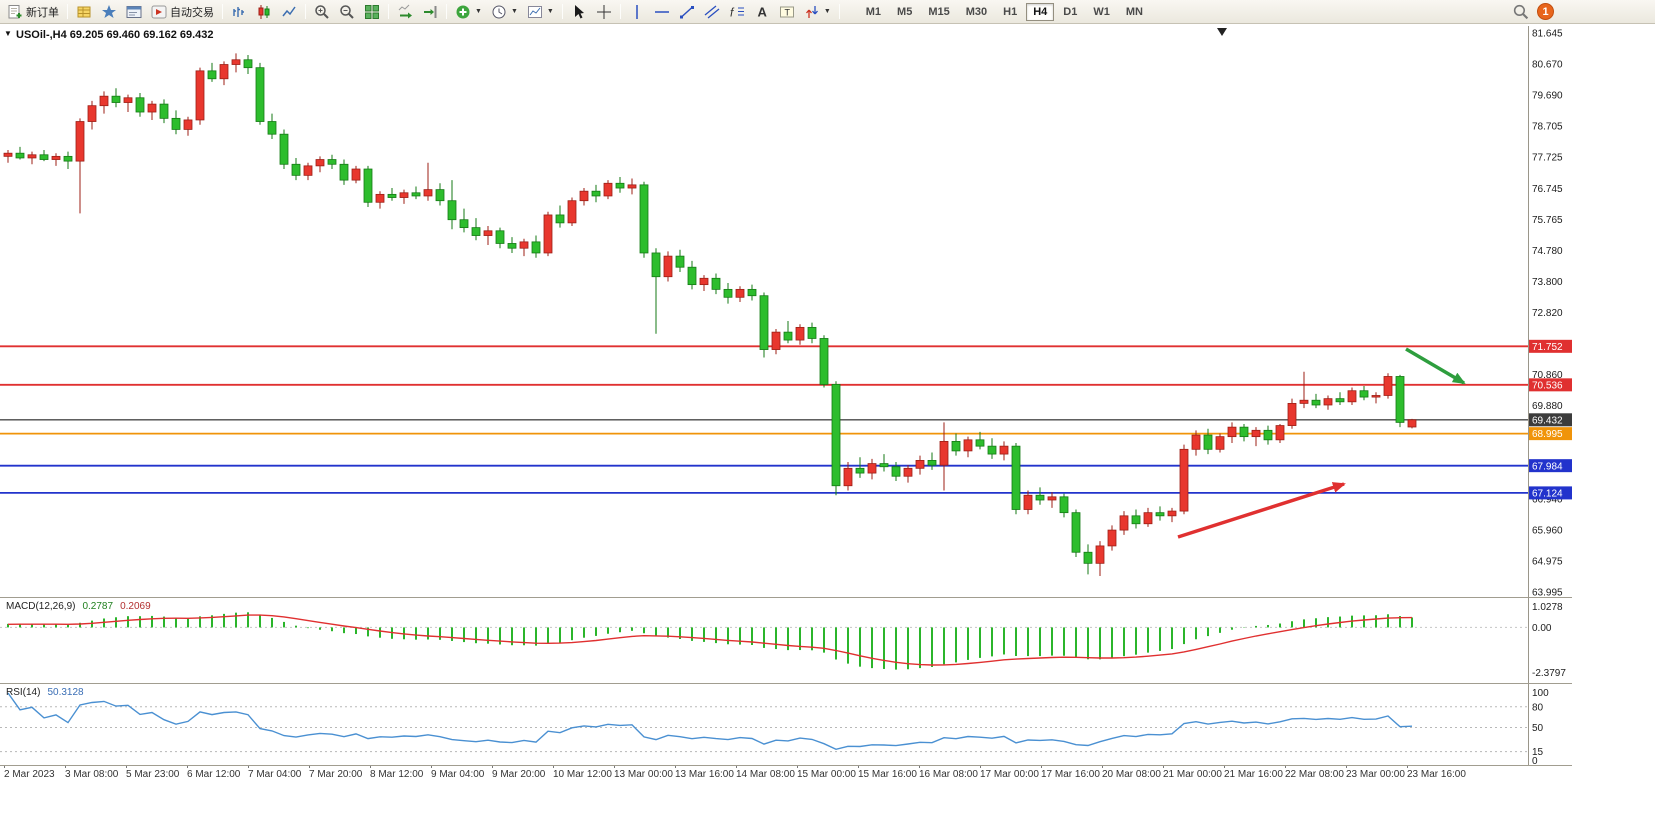 This screenshot has width=1655, height=829. What do you see at coordinates (1314, 772) in the screenshot?
I see `time-label: 22 Mar 08:00` at bounding box center [1314, 772].